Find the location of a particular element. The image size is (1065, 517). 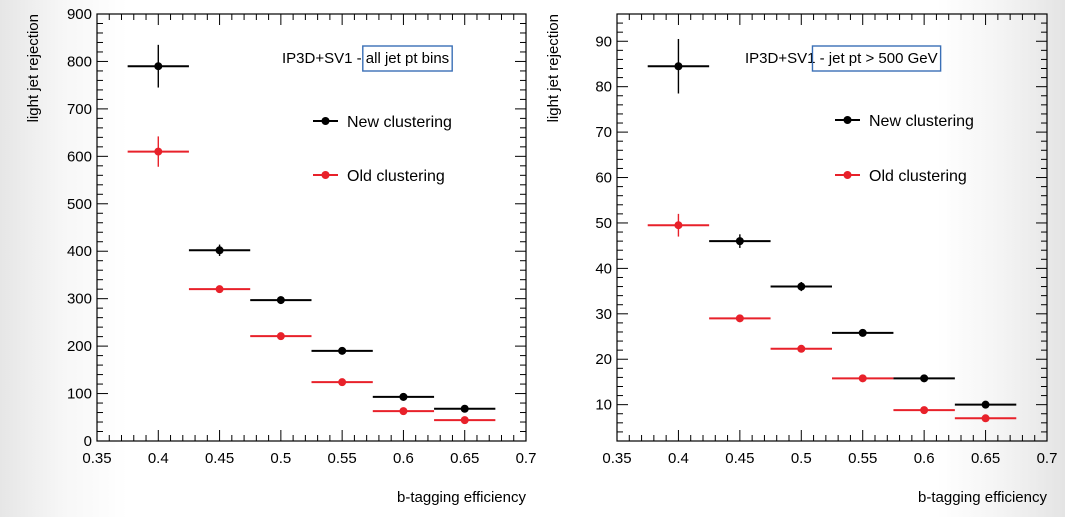

algorithm-label: IP3D+SV1 - all jet pt bins is located at coordinates (365, 58).